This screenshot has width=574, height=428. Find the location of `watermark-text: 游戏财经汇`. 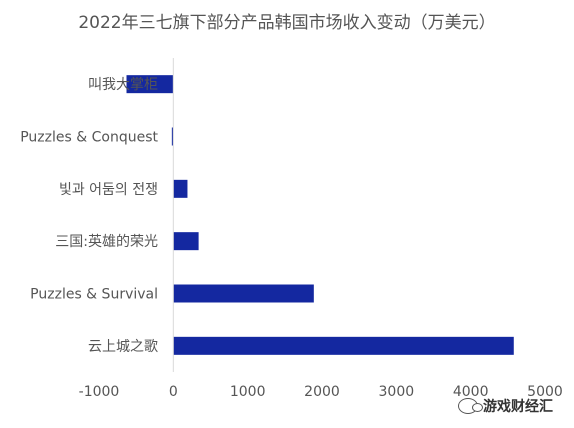

watermark-text: 游戏财经汇 is located at coordinates (518, 407).